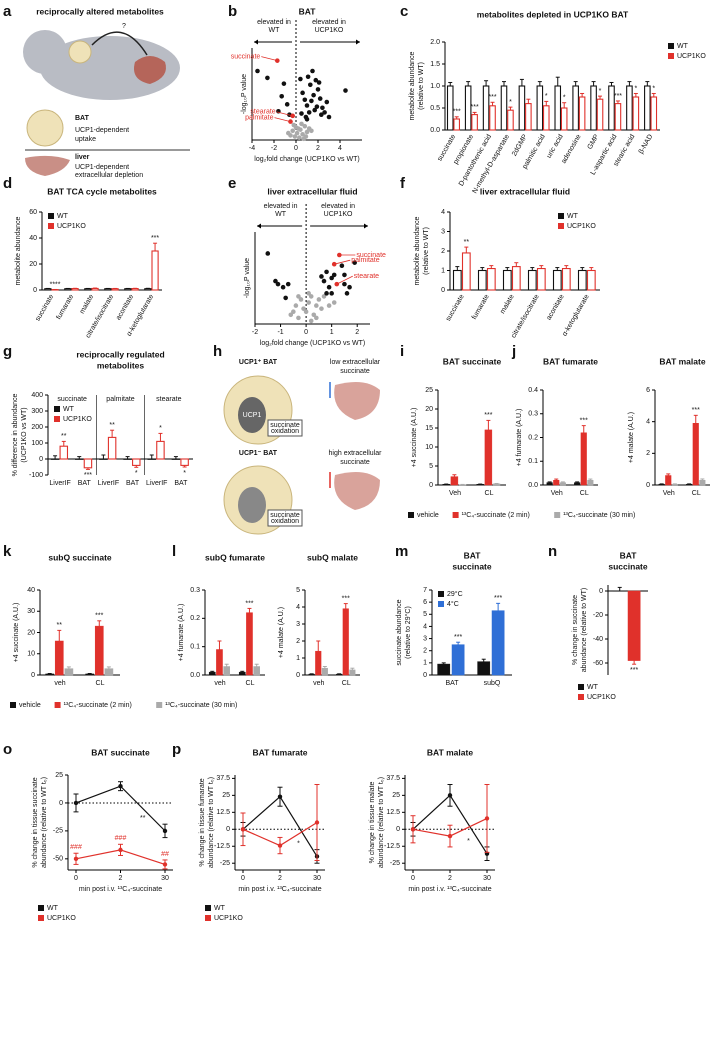 Image resolution: width=726 pixels, height=1050 pixels. What do you see at coordinates (403, 183) in the screenshot?
I see `panel-letter: f` at bounding box center [403, 183].